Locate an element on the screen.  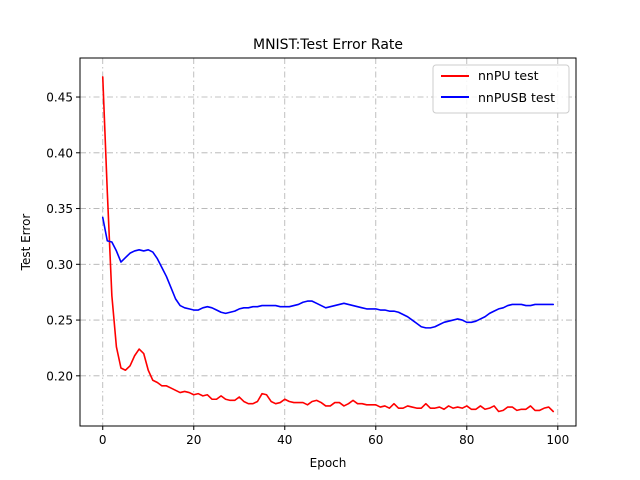
x-tick-label: 0 is located at coordinates (103, 440).